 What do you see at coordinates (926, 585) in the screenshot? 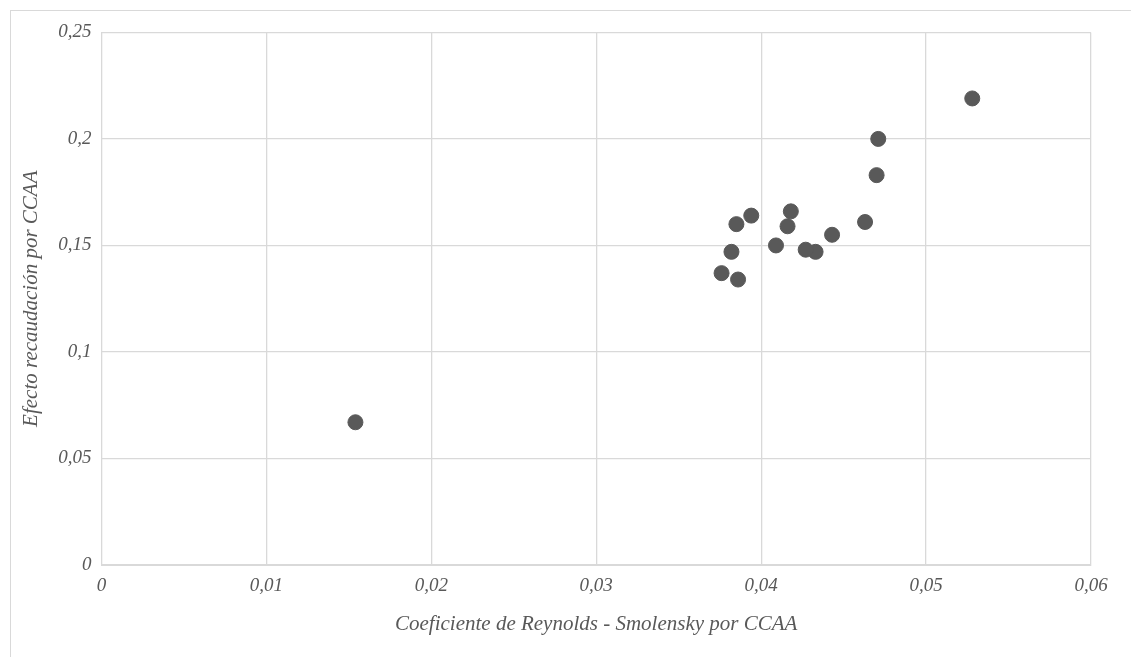
I see `x-tick-label: 0,05` at bounding box center [926, 585].